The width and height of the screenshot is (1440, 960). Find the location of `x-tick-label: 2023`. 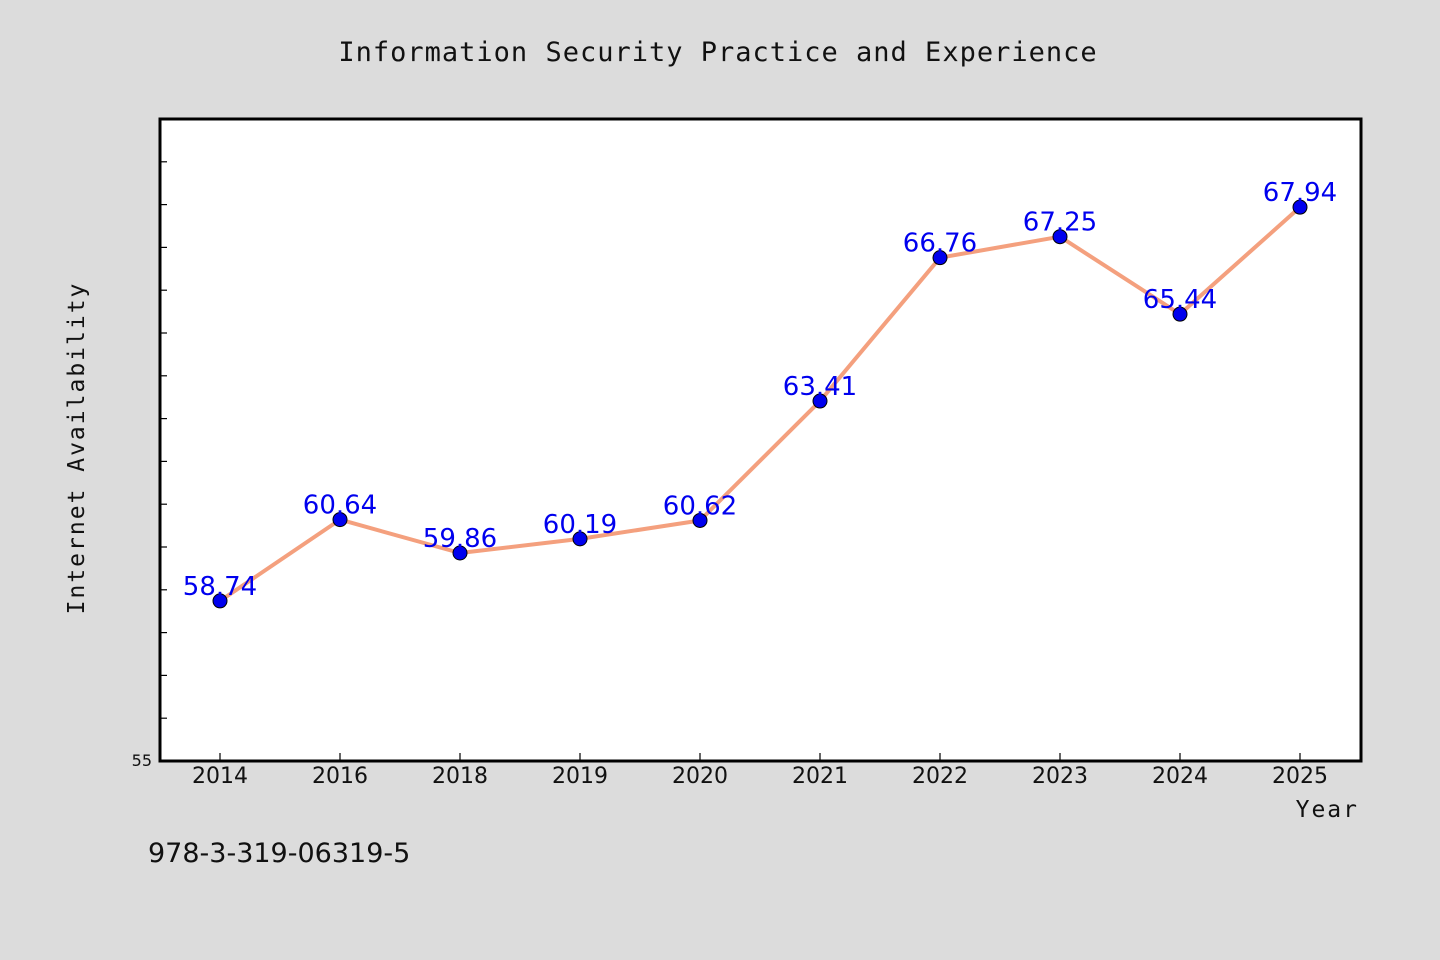

x-tick-label: 2023 is located at coordinates (1060, 776).